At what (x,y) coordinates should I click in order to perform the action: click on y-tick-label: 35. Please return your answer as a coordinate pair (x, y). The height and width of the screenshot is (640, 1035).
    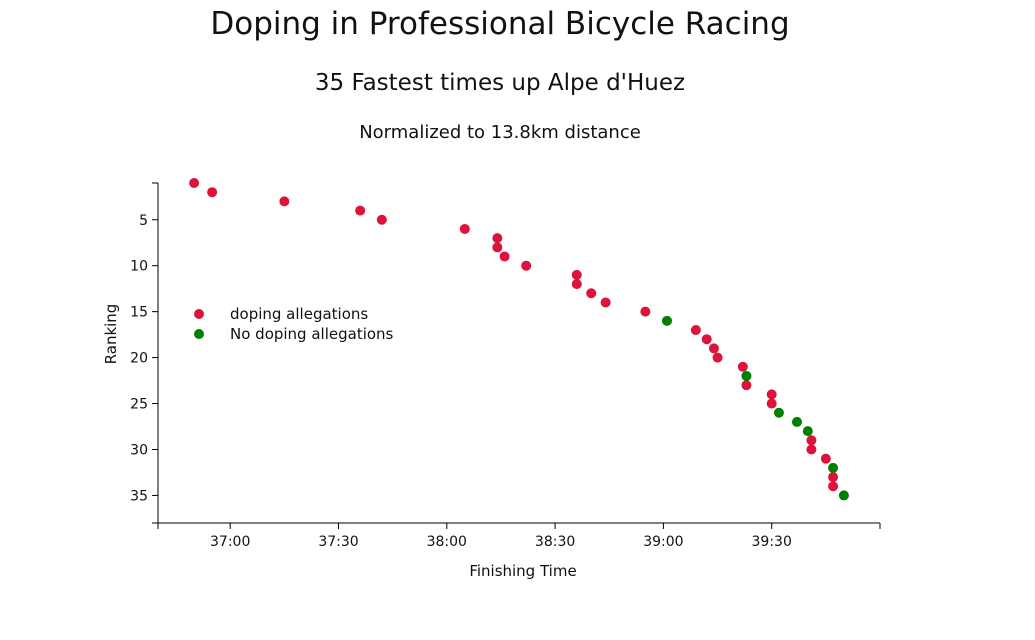
    Looking at the image, I should click on (139, 496).